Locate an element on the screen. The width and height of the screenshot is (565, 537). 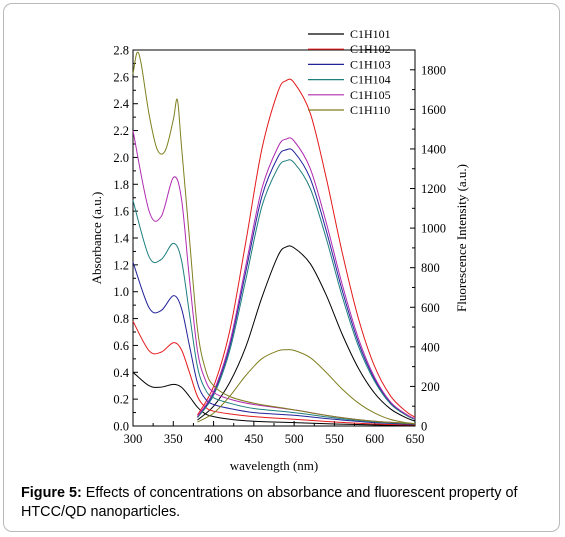
y-right-tick-label: 200 is located at coordinates (430, 387).